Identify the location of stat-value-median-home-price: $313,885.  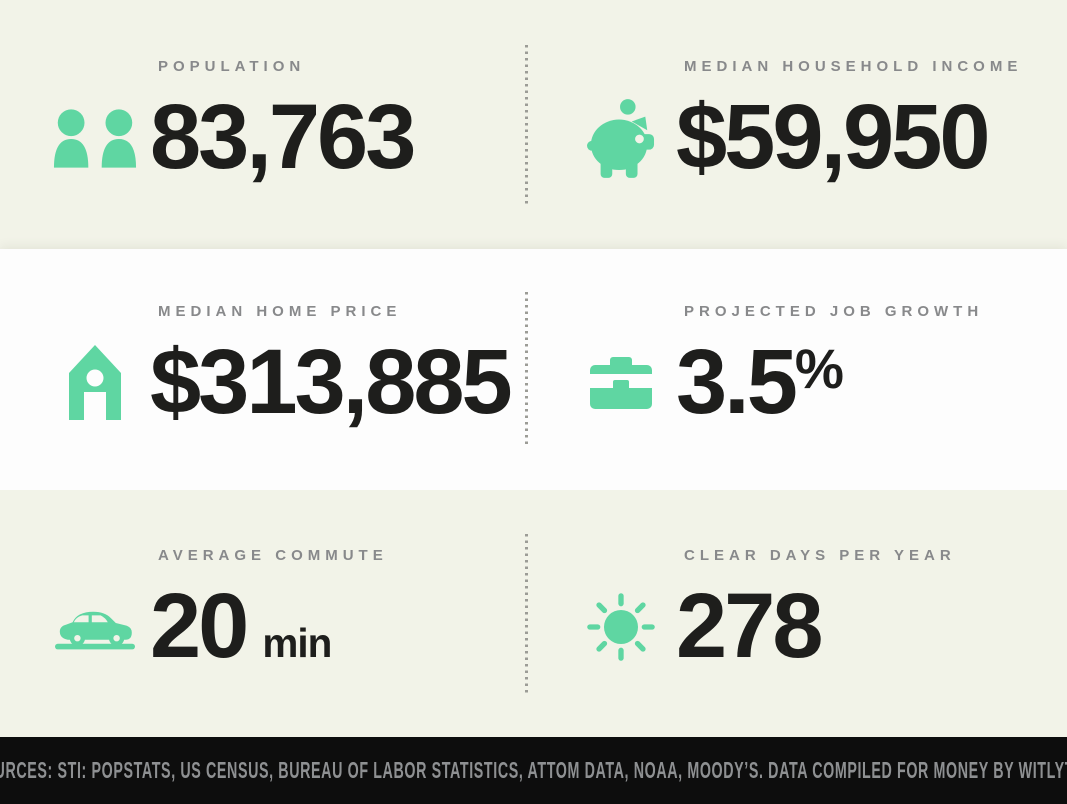
(331, 382).